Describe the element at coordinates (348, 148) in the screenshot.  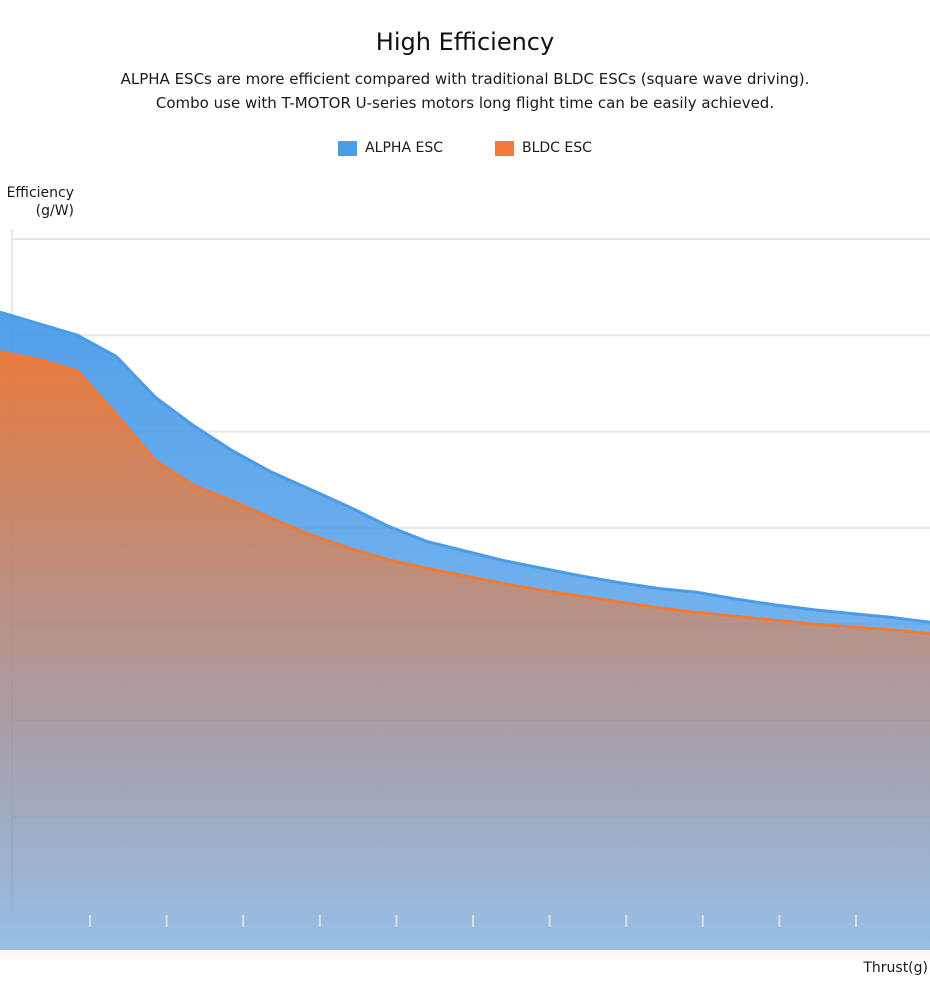
I see `legend-swatch-alpha` at that location.